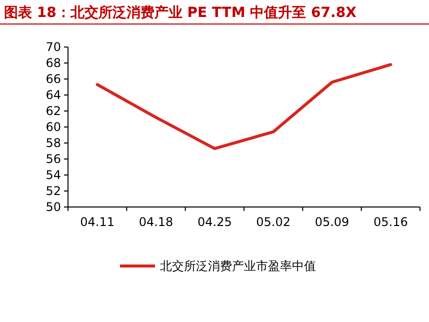 The image size is (429, 322). Describe the element at coordinates (97, 222) in the screenshot. I see `x-tick-label: 04.11` at that location.